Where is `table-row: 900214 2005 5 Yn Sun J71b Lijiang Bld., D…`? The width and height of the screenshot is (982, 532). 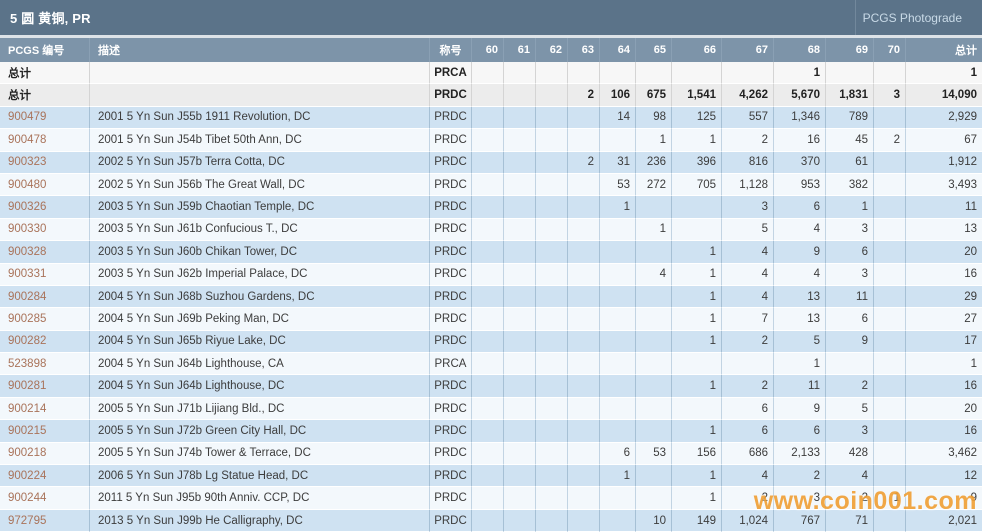
table-row: 900214 2005 5 Yn Sun J71b Lijiang Bld., D… is located at coordinates (491, 409).